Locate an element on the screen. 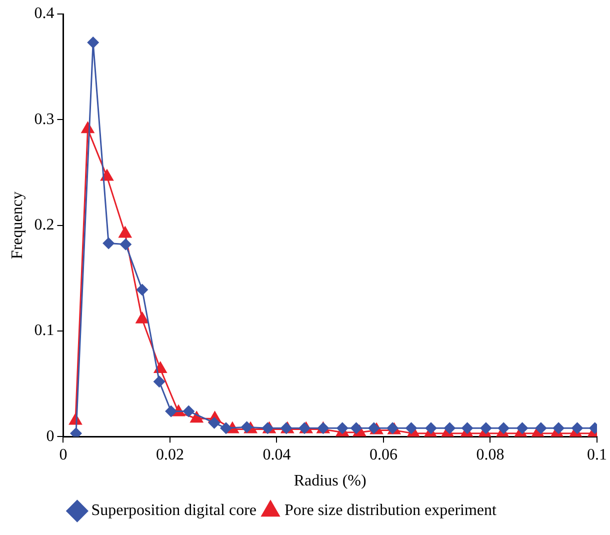  x-tick-label: 0.08 is located at coordinates (490, 455).